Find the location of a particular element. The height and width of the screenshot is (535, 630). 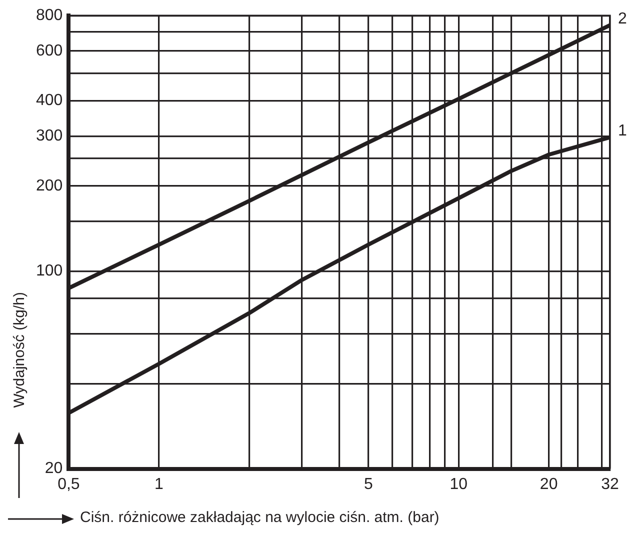

y-tick-label: 100 is located at coordinates (49, 271).